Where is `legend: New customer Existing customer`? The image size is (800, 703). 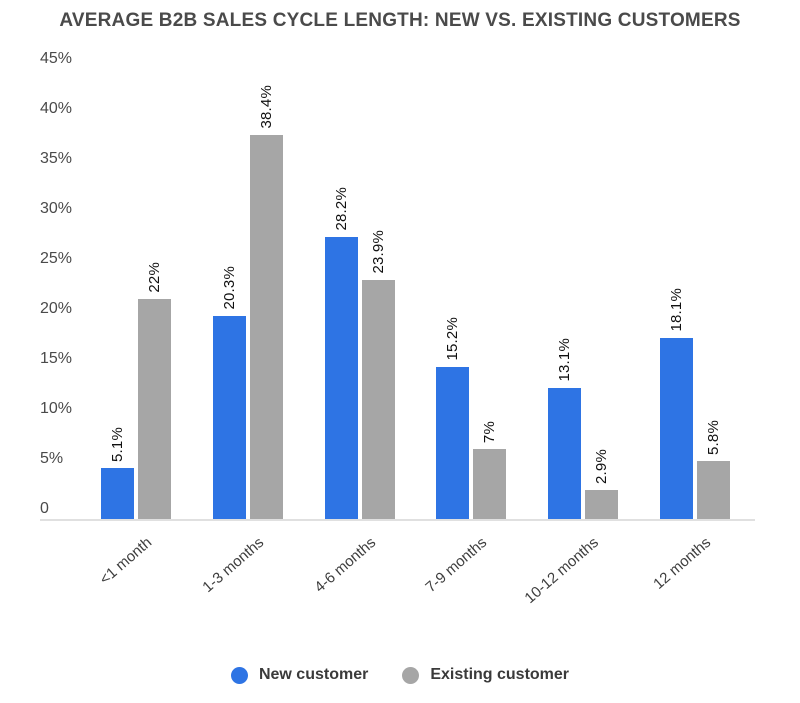
legend: New customer Existing customer is located at coordinates (400, 675).